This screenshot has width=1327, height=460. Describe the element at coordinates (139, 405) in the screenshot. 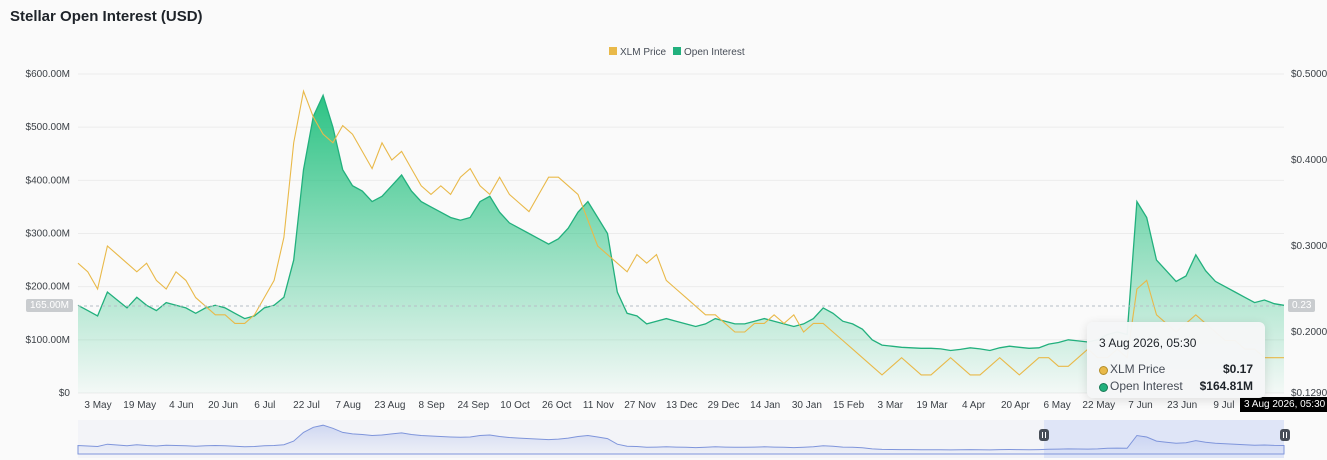

I see `x-tick-label: 19 May` at that location.